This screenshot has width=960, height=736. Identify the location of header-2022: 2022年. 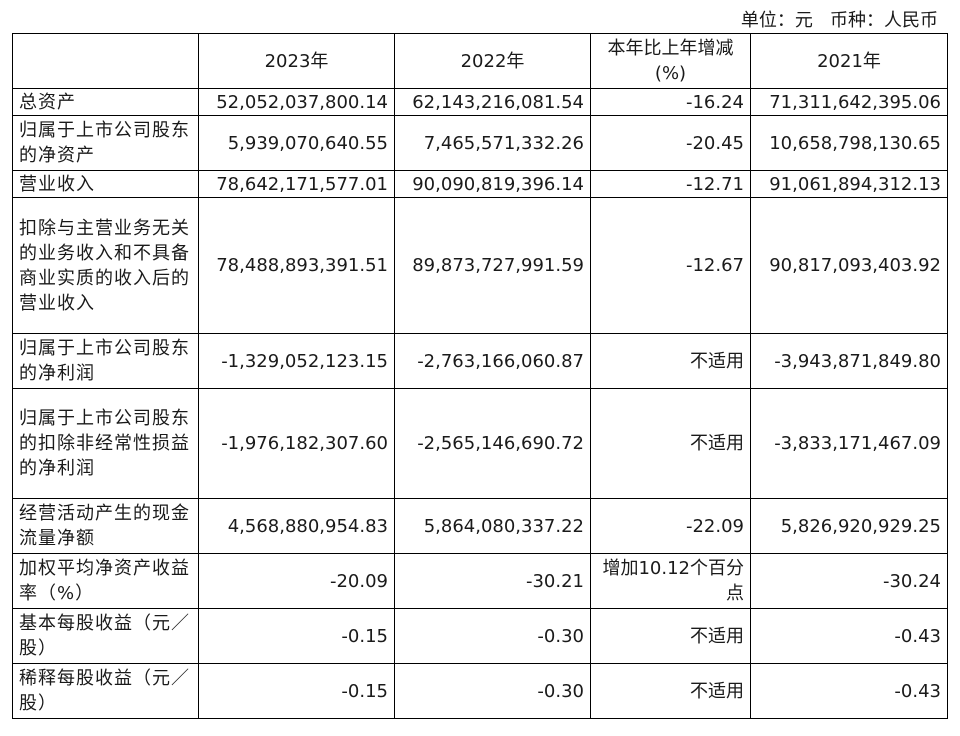
(492, 61).